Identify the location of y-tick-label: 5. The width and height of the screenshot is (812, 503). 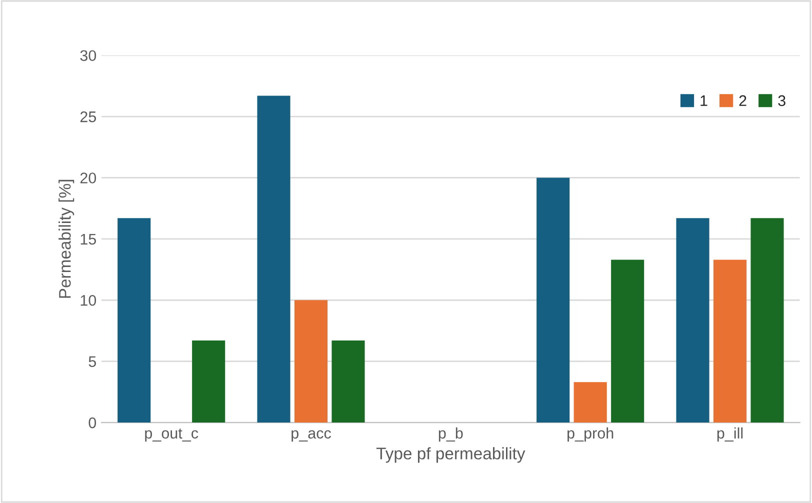
(92, 362).